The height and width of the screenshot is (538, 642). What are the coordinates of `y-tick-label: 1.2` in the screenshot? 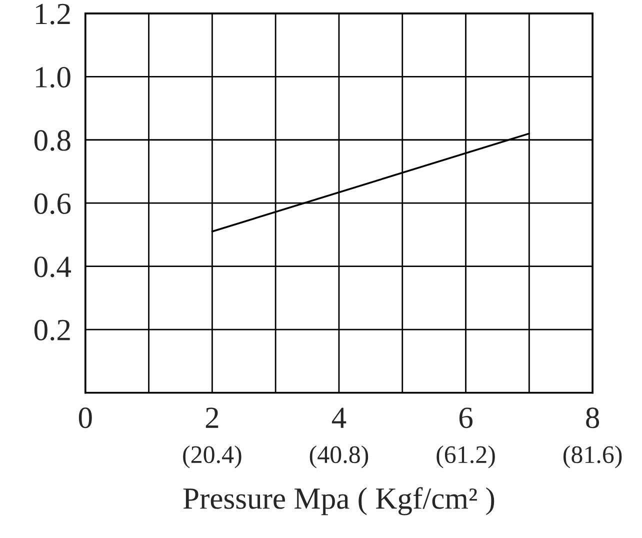 It's located at (53, 14).